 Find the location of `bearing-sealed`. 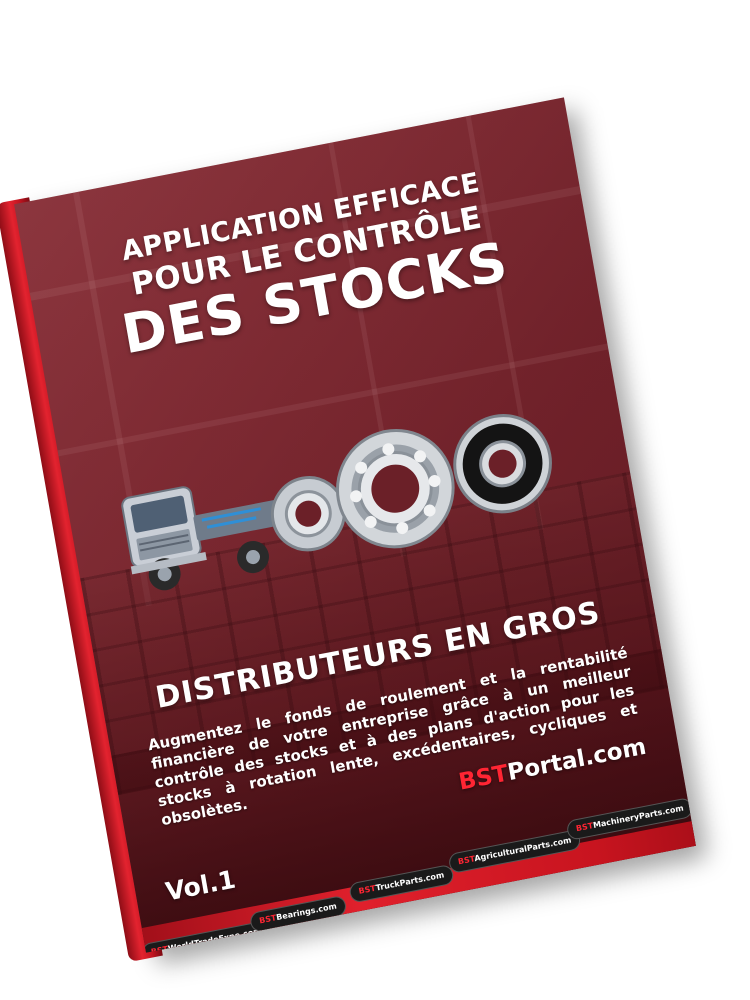

bearing-sealed is located at coordinates (502, 464).